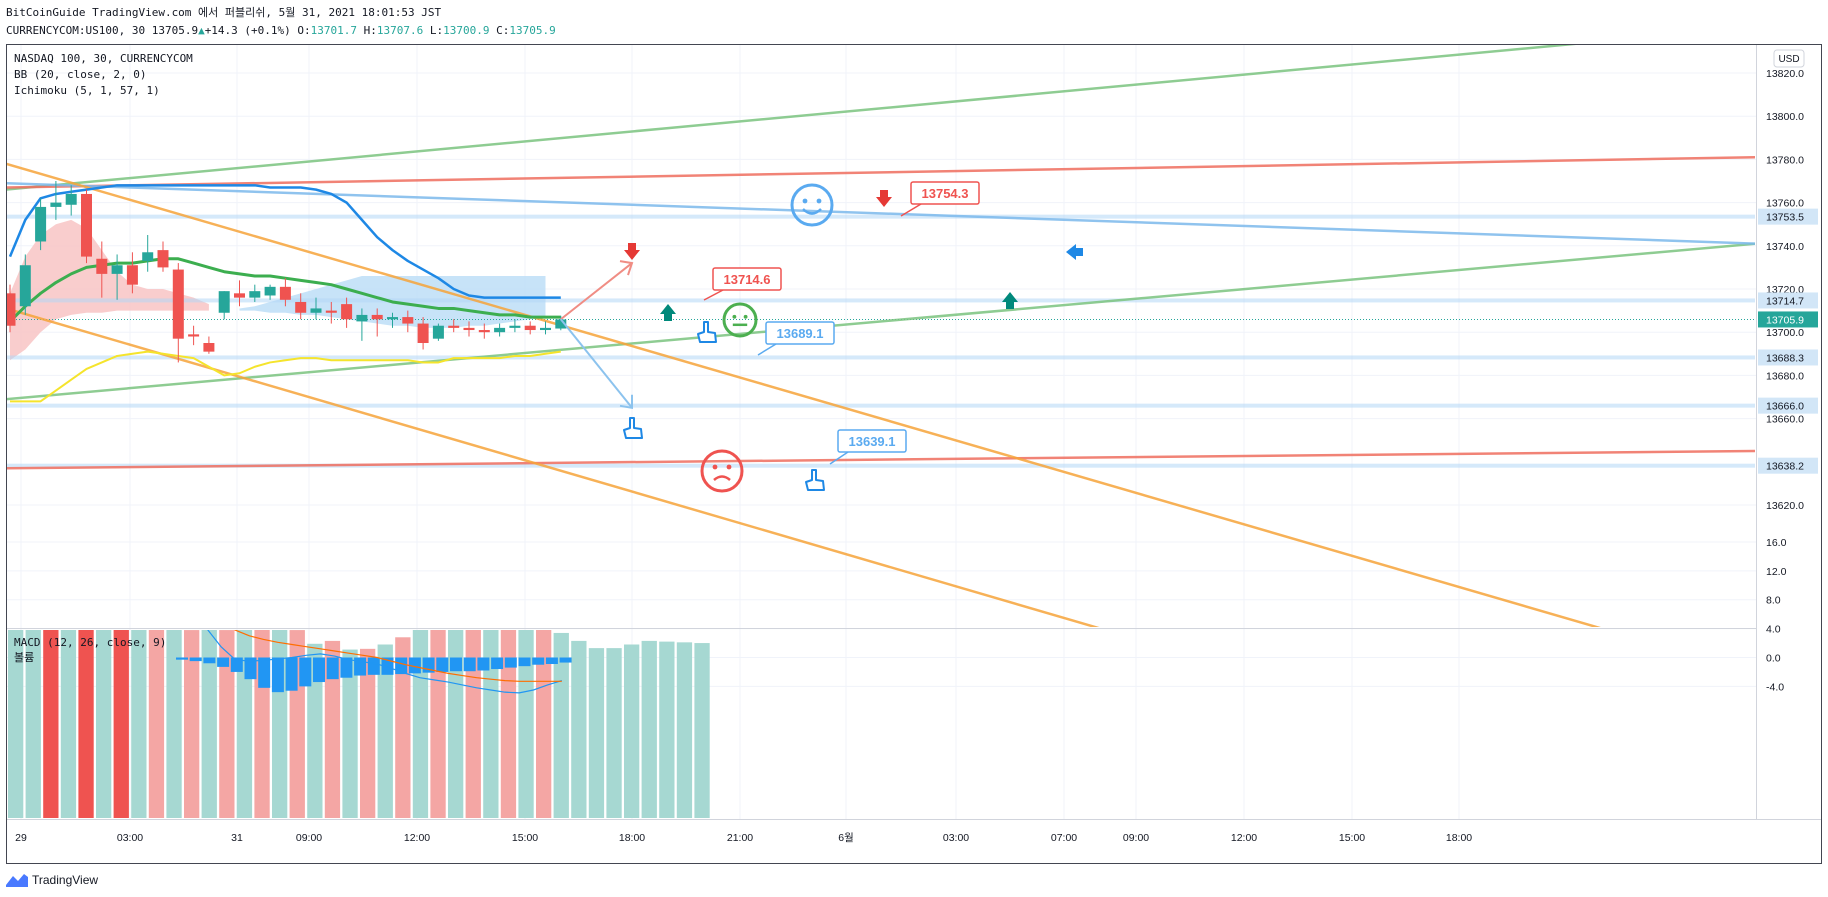 The image size is (1828, 897). Describe the element at coordinates (881, 172) in the screenshot. I see `upper-red-line` at that location.